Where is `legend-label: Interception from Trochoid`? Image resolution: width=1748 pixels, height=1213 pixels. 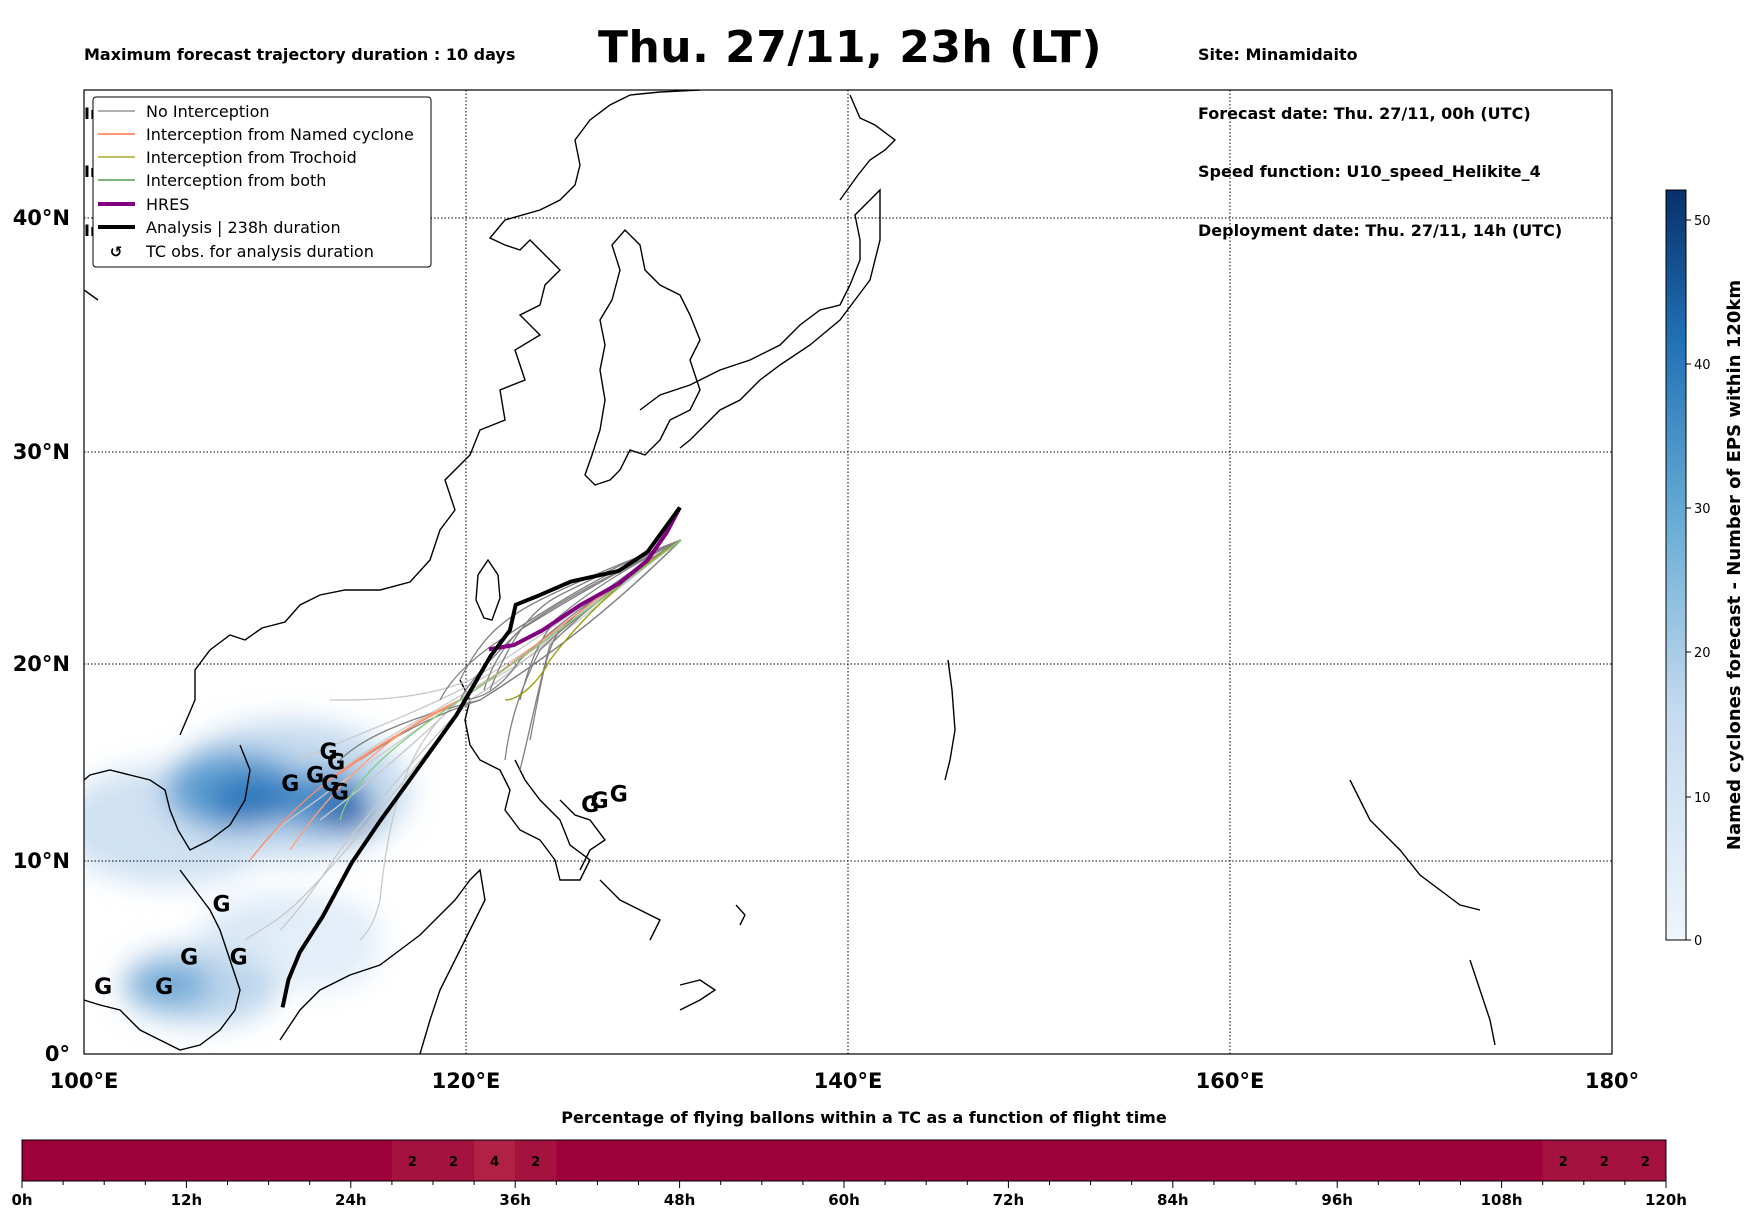
legend-label: Interception from Trochoid is located at coordinates (251, 157).